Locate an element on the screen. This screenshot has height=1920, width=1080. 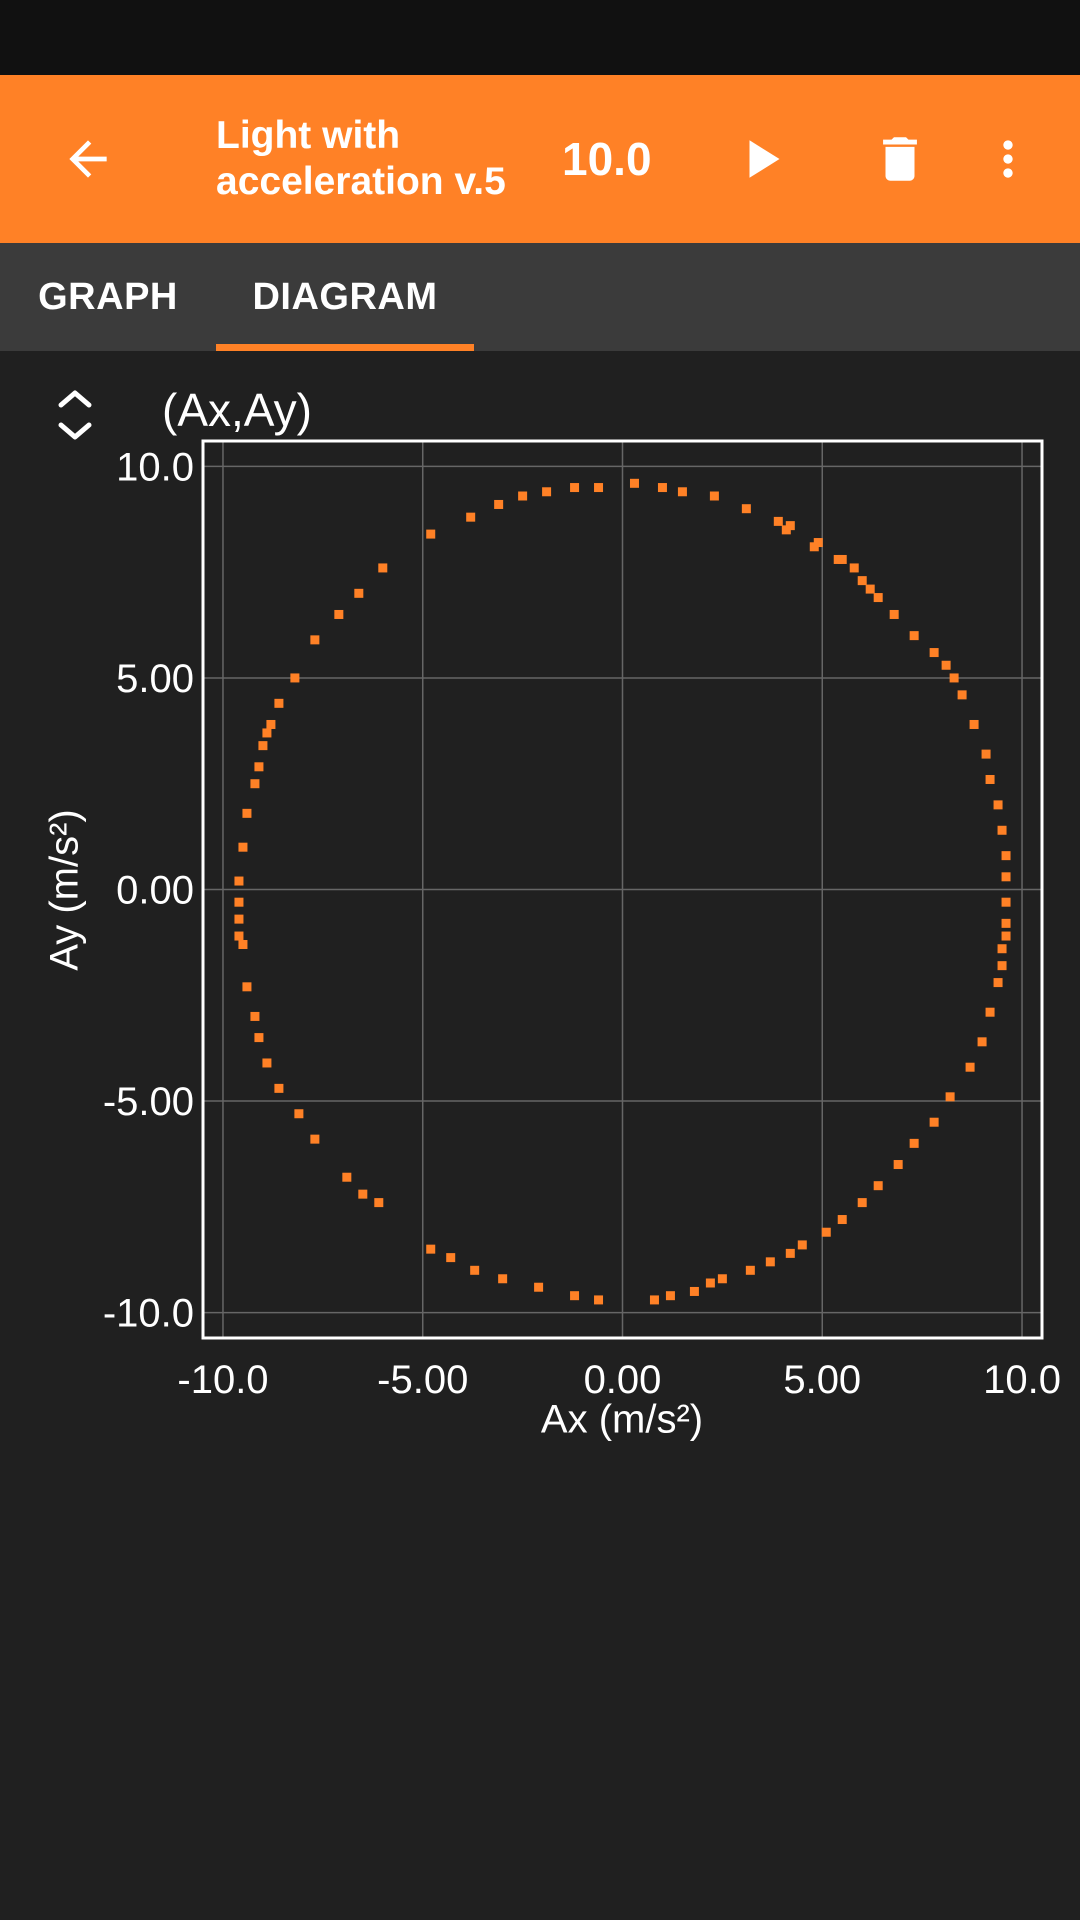
more-options-button is located at coordinates (1008, 159).